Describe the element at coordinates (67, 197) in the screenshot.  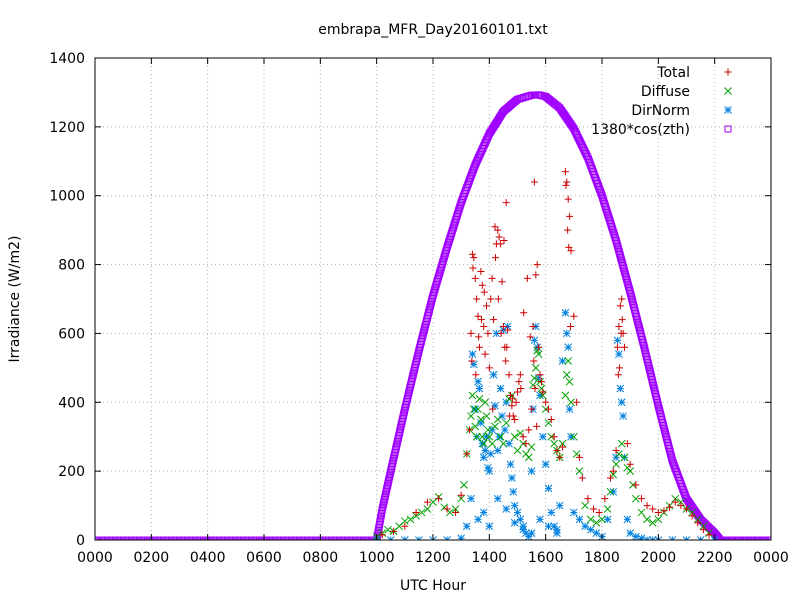
I see `y-tick-label: 1000` at that location.